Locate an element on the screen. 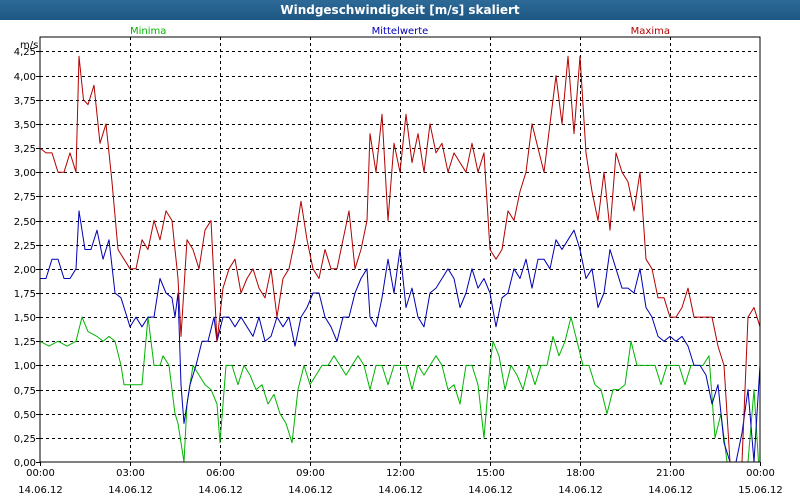 The width and height of the screenshot is (800, 500). y-tick-label: 0,75 is located at coordinates (25, 391).